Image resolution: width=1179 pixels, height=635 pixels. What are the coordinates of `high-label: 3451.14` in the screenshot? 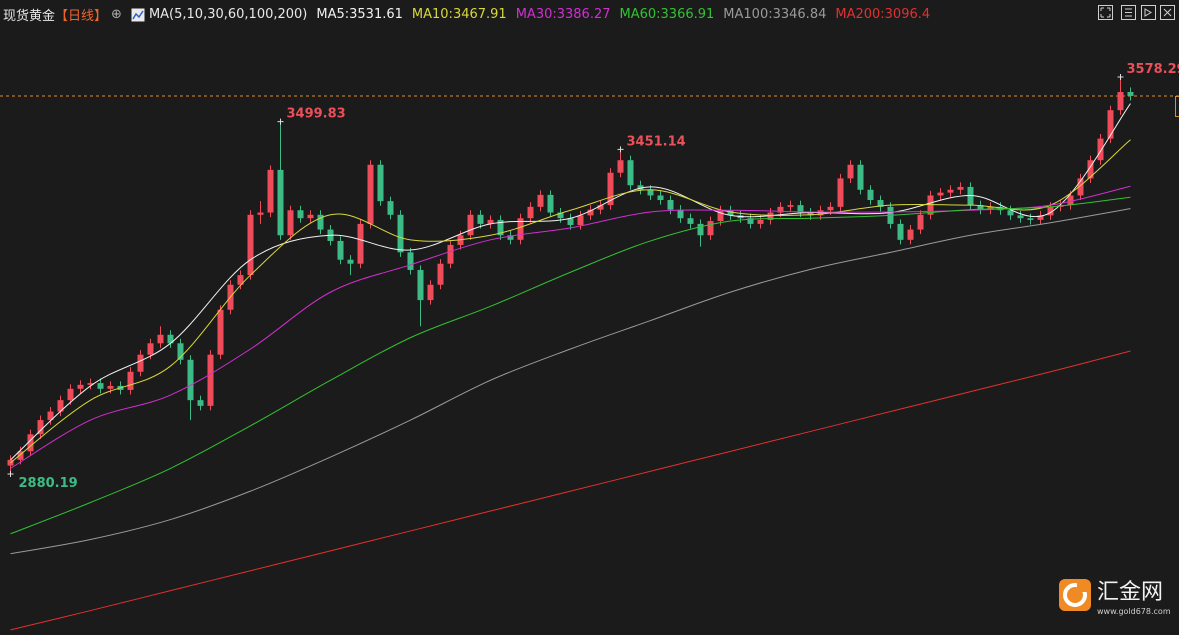 It's located at (656, 141).